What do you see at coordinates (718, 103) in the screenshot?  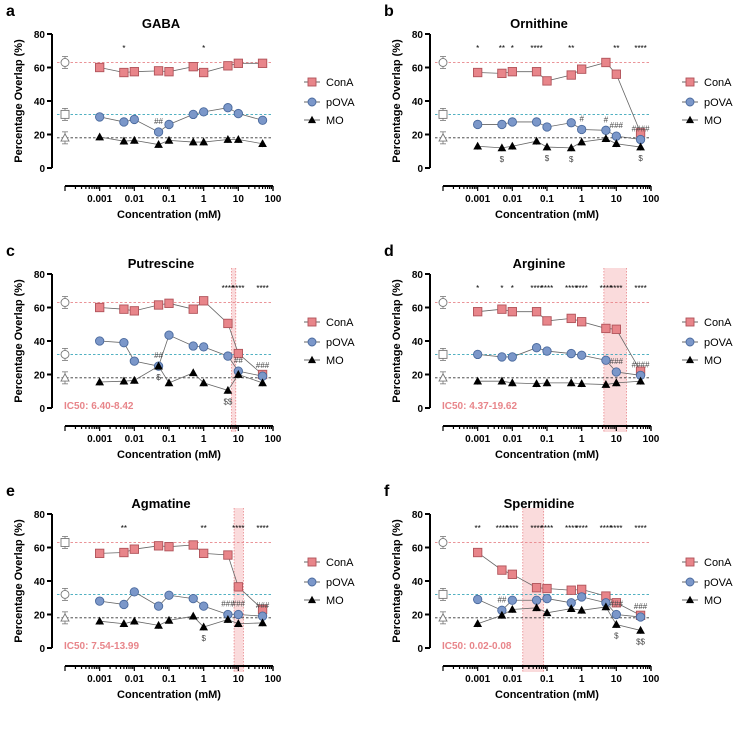 I see `legend-label-pova: pOVA` at bounding box center [718, 103].